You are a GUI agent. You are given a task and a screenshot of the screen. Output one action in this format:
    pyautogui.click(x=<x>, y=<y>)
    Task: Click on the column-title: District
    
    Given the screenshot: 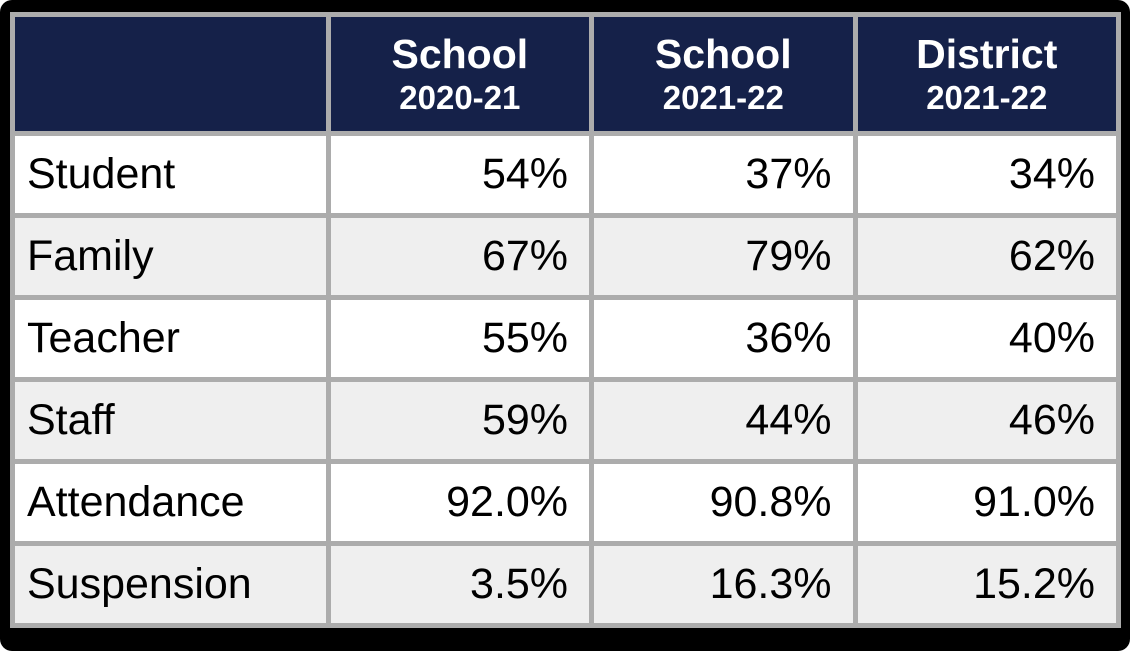 What is the action you would take?
    pyautogui.click(x=987, y=53)
    